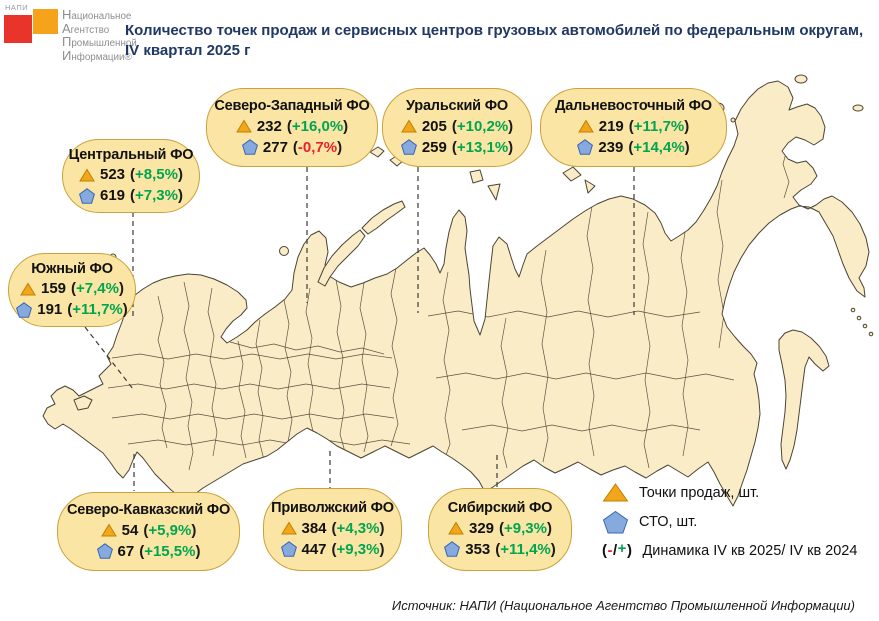 This screenshot has width=879, height=621. Describe the element at coordinates (156, 174) in the screenshot. I see `sales-change: +8,5%` at that location.